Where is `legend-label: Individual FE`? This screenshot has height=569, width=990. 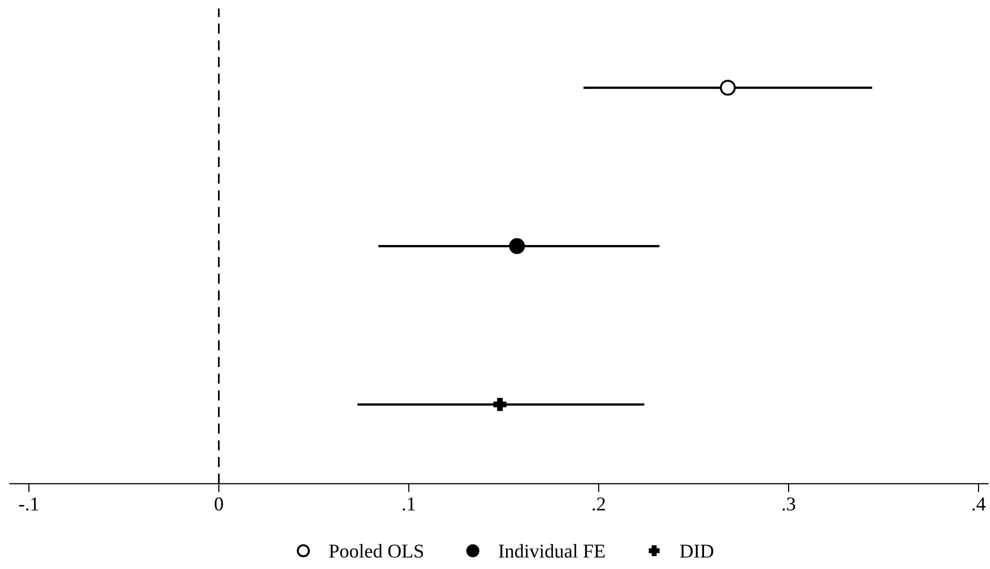
legend-label: Individual FE is located at coordinates (551, 551).